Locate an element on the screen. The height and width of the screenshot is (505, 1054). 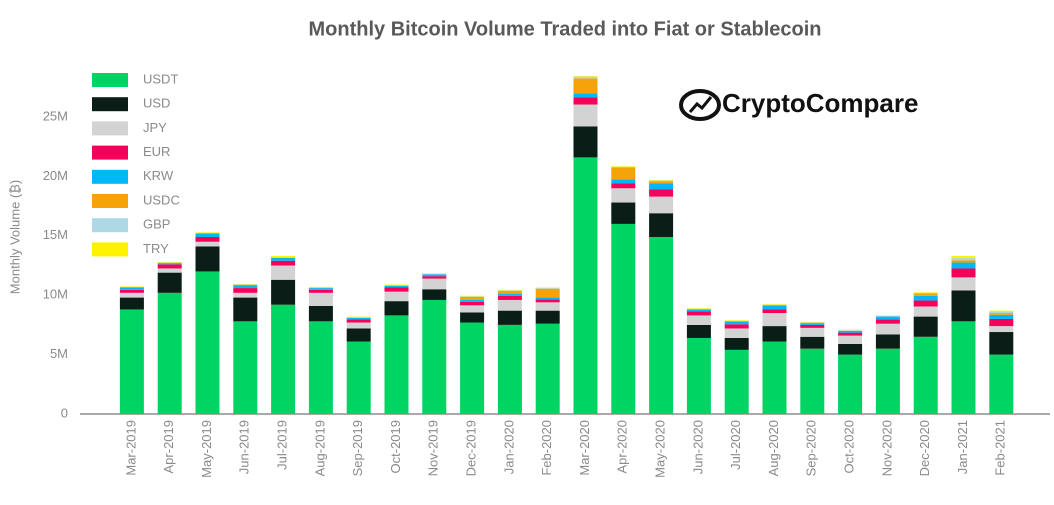
y-tick-label: 0 is located at coordinates (64, 412).